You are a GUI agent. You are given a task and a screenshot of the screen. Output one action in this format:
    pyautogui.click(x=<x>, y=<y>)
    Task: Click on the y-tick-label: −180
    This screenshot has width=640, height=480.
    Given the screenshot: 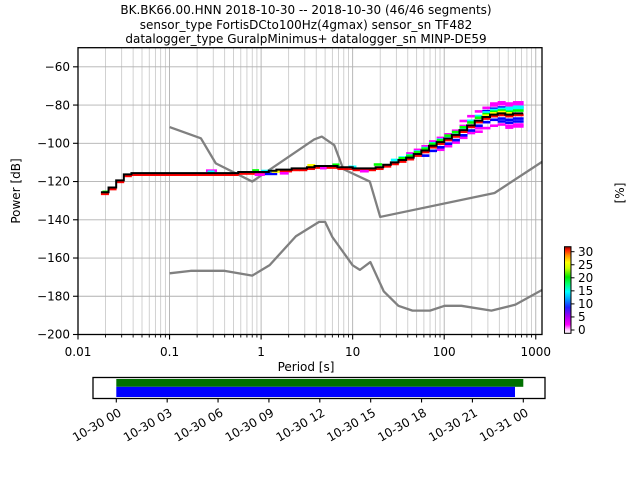 What is the action you would take?
    pyautogui.click(x=53, y=296)
    